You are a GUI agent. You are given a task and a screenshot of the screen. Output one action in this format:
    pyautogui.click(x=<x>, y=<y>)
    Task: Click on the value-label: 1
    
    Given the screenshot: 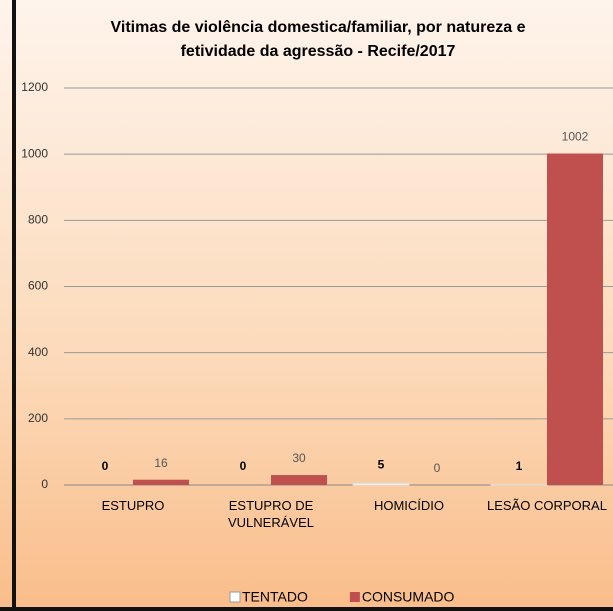 What is the action you would take?
    pyautogui.click(x=519, y=466)
    